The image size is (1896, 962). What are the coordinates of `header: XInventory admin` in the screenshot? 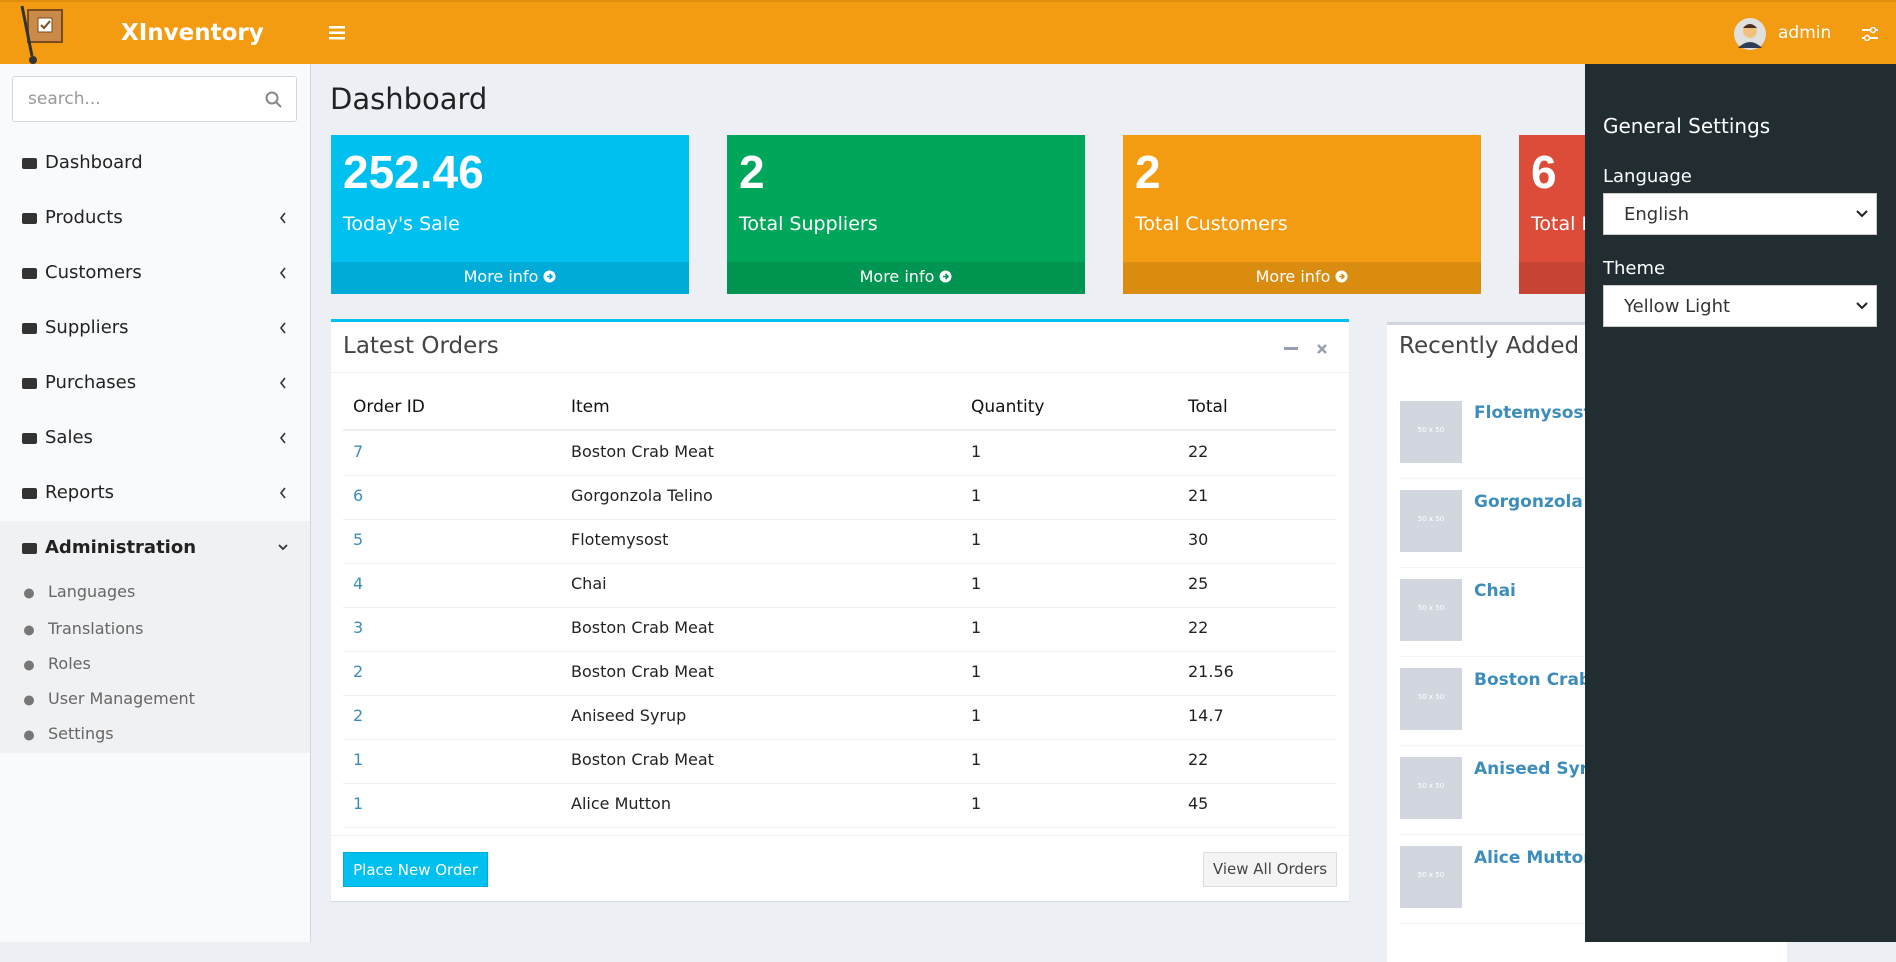 It's located at (948, 32).